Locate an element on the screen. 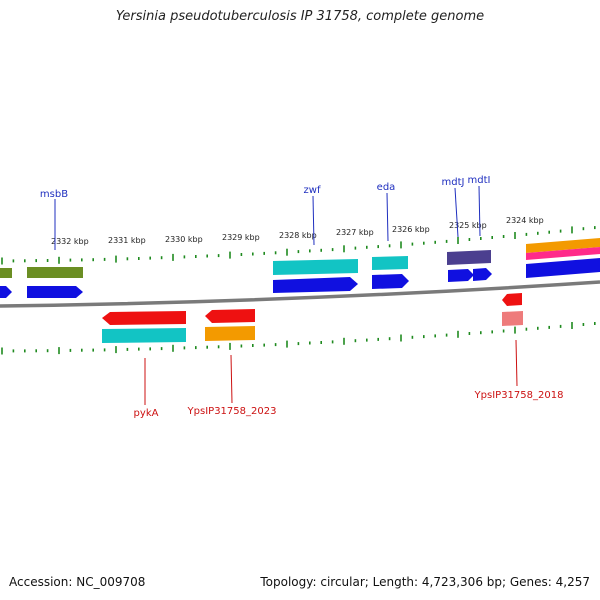 The height and width of the screenshot is (600, 600). scale-label-2331: 2331 kbp is located at coordinates (127, 240).